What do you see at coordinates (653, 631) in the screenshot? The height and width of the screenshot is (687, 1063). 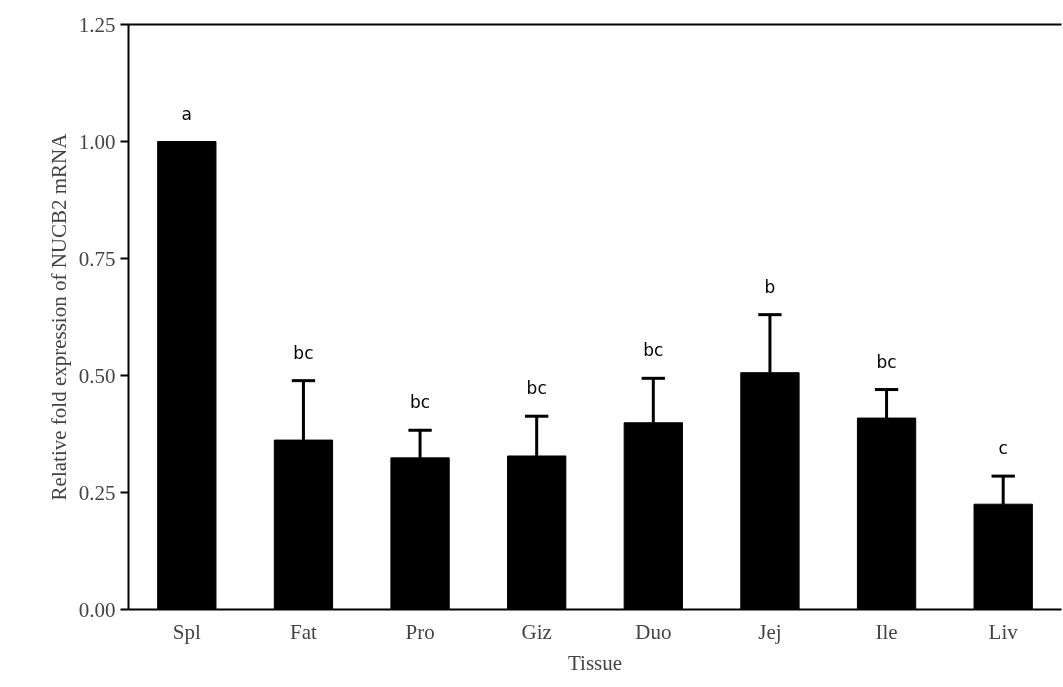 I see `x-tick-label: Duo` at bounding box center [653, 631].